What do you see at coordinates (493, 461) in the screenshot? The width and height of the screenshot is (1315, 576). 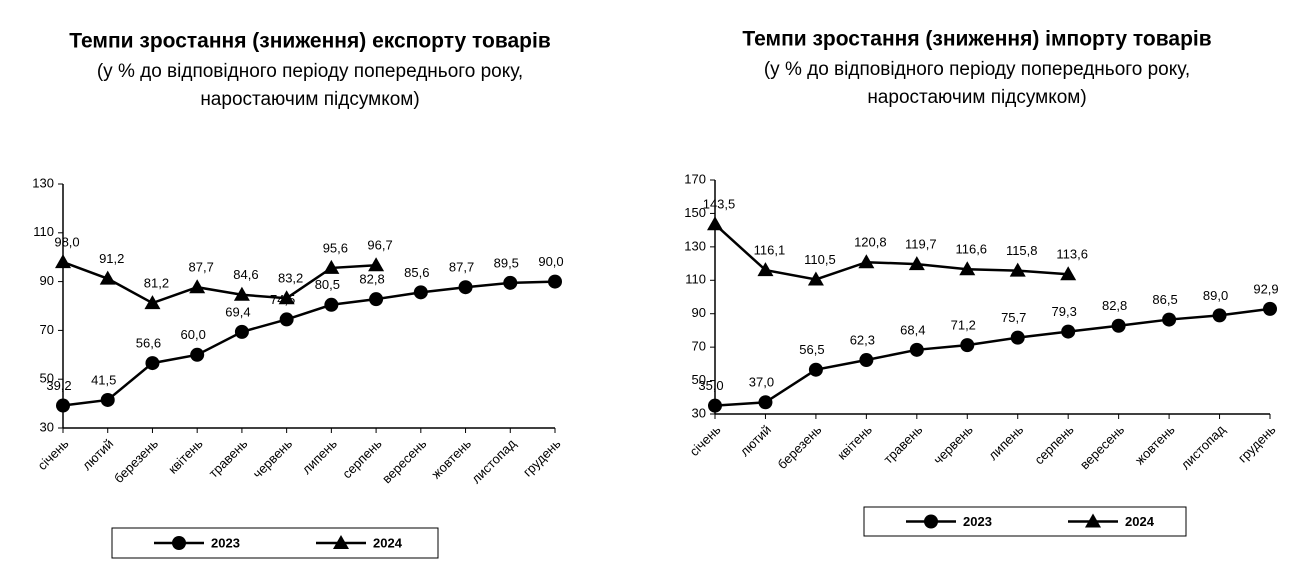 I see `x-tick-label: листопад` at bounding box center [493, 461].